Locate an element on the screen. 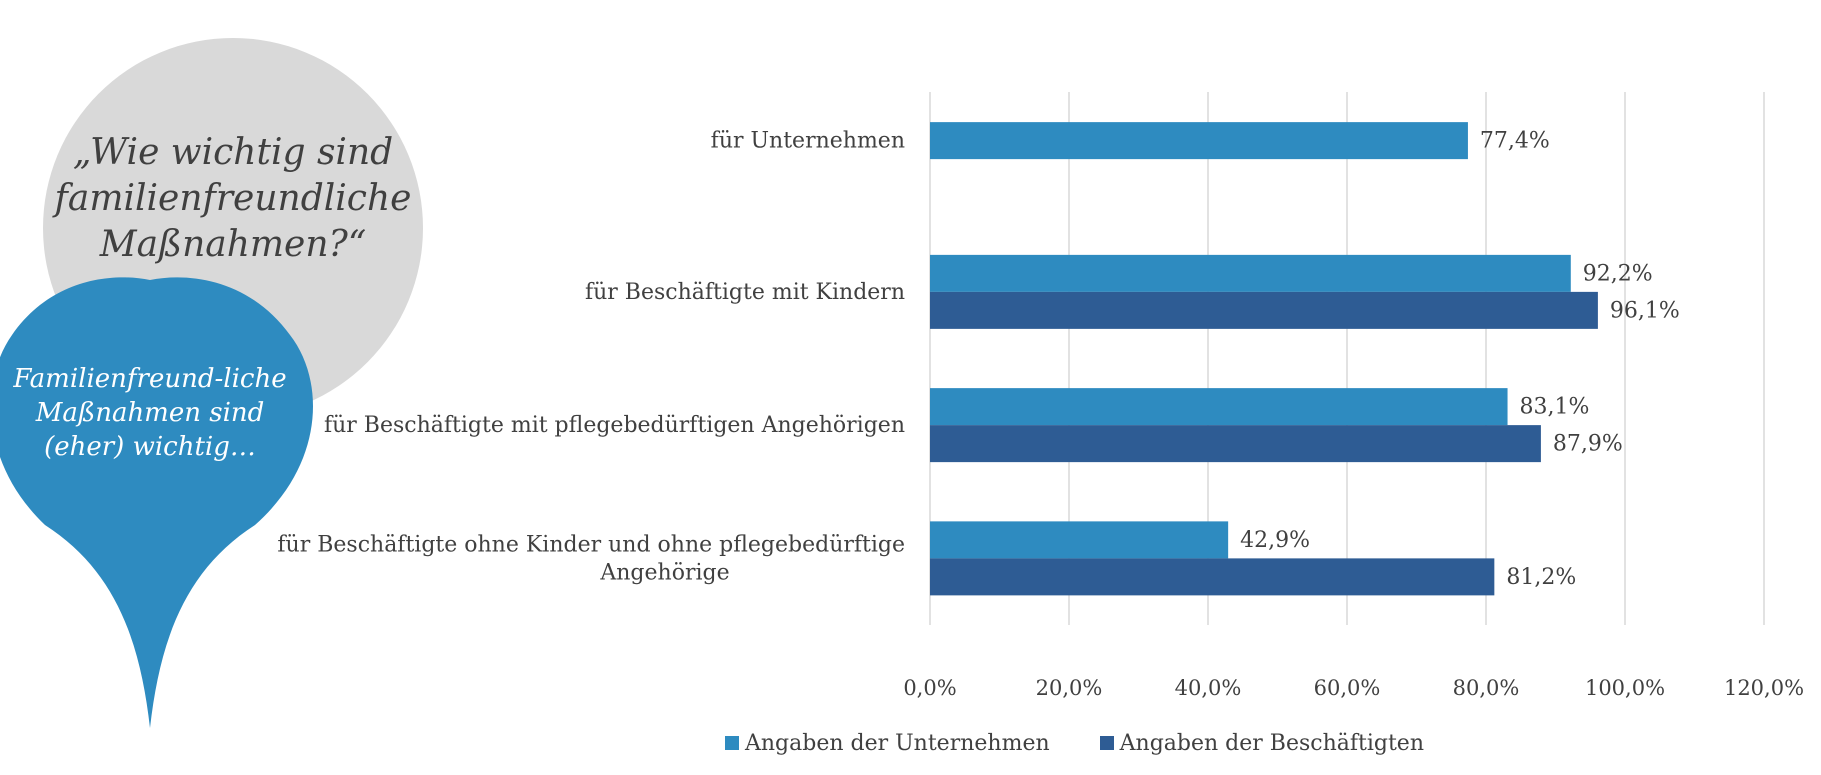 The height and width of the screenshot is (775, 1821). legend-item-unternehmen: Angaben der Unternehmen is located at coordinates (887, 743).